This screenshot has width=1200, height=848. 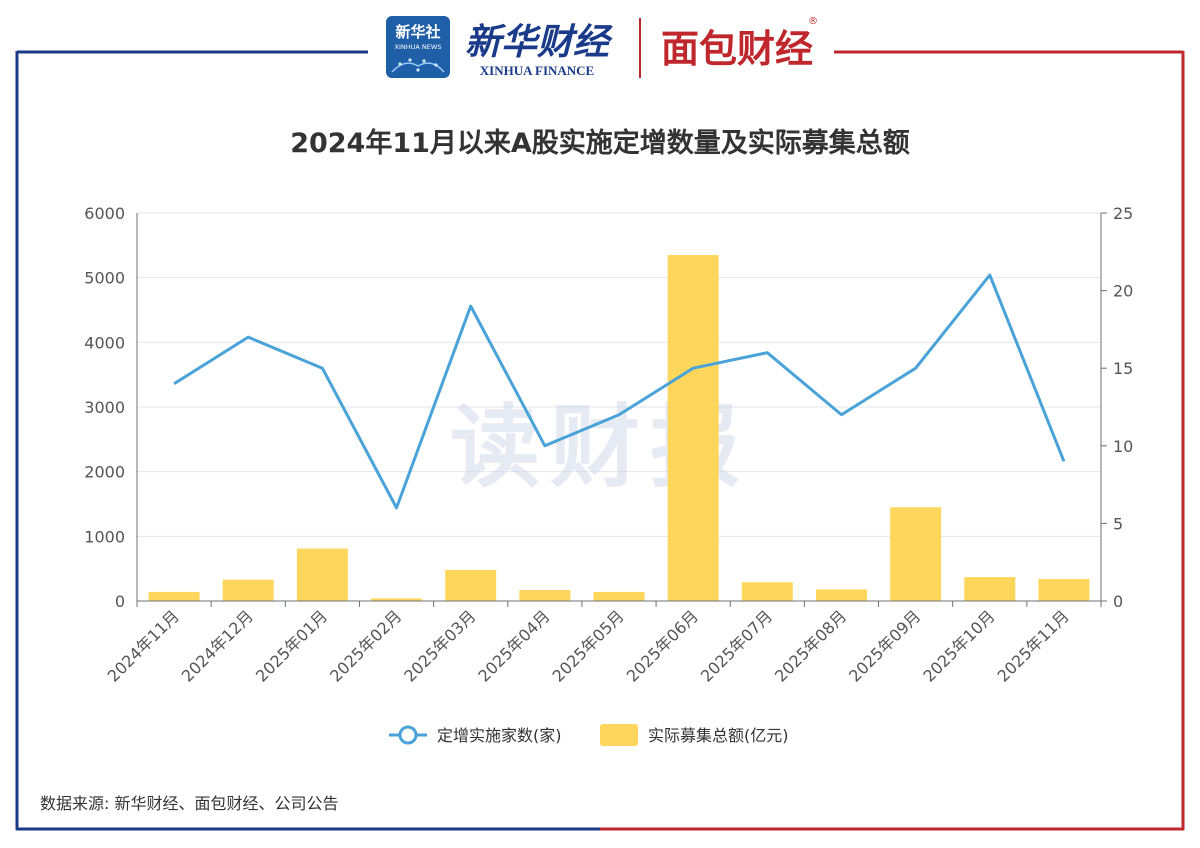 I want to click on xinhua-finance-logo-sub: XINHUA FINANCE, so click(x=537, y=70).